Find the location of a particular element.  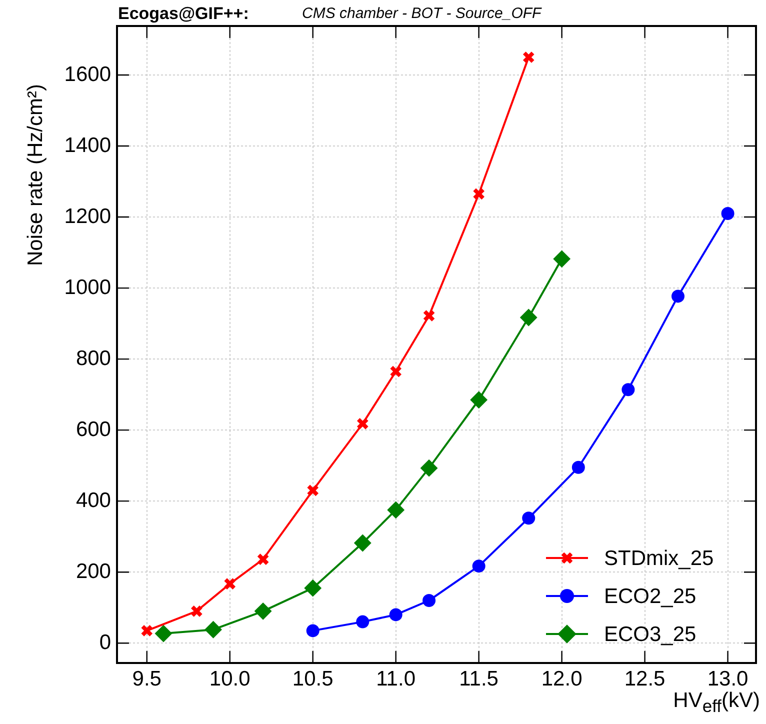

y-axis-title: Noise rate (Hz/cm²) is located at coordinates (36, 174).